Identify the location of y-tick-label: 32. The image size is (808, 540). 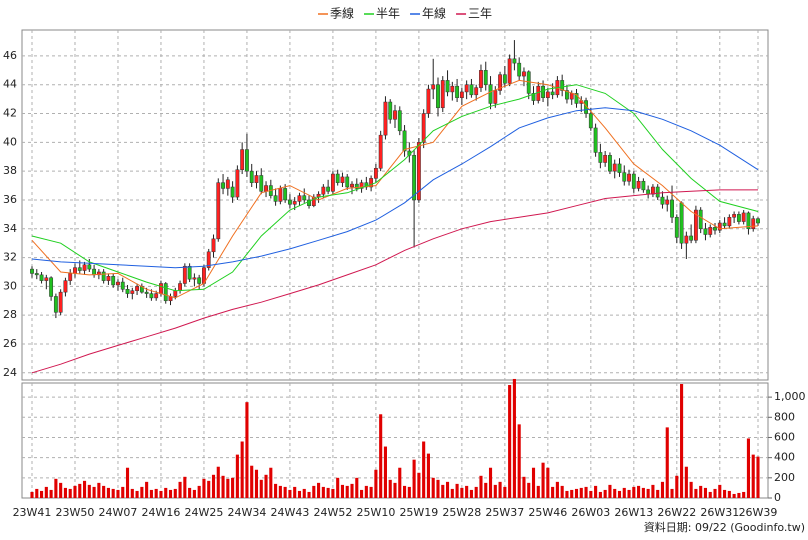
(10, 257).